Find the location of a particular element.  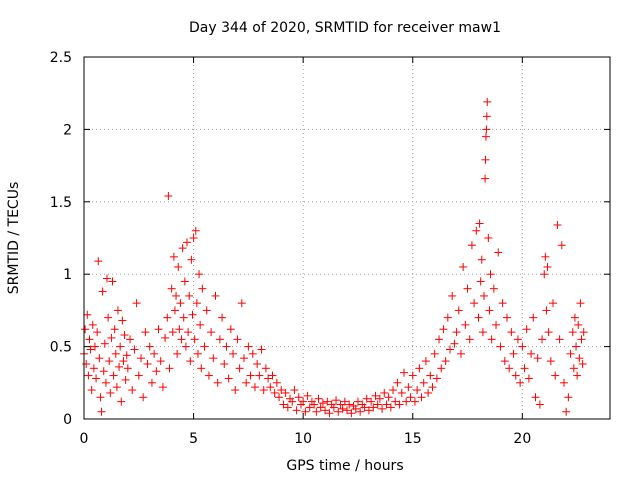

y-tick-label: 0 is located at coordinates (67, 420).